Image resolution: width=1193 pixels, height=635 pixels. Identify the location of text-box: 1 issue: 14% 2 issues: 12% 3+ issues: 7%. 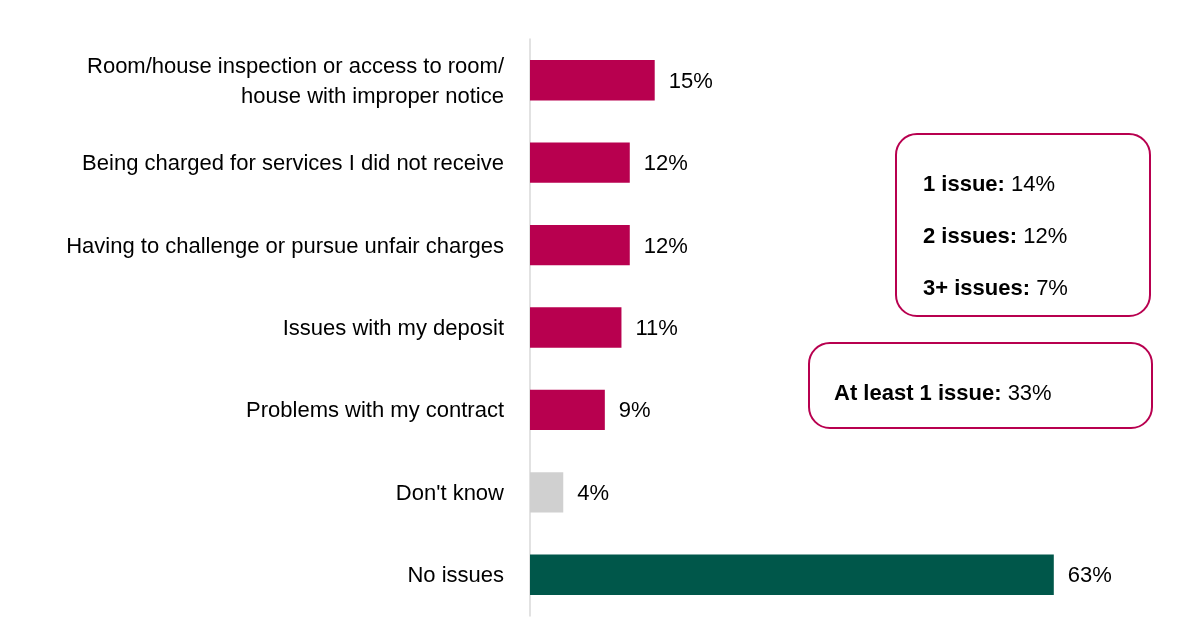
(1023, 225).